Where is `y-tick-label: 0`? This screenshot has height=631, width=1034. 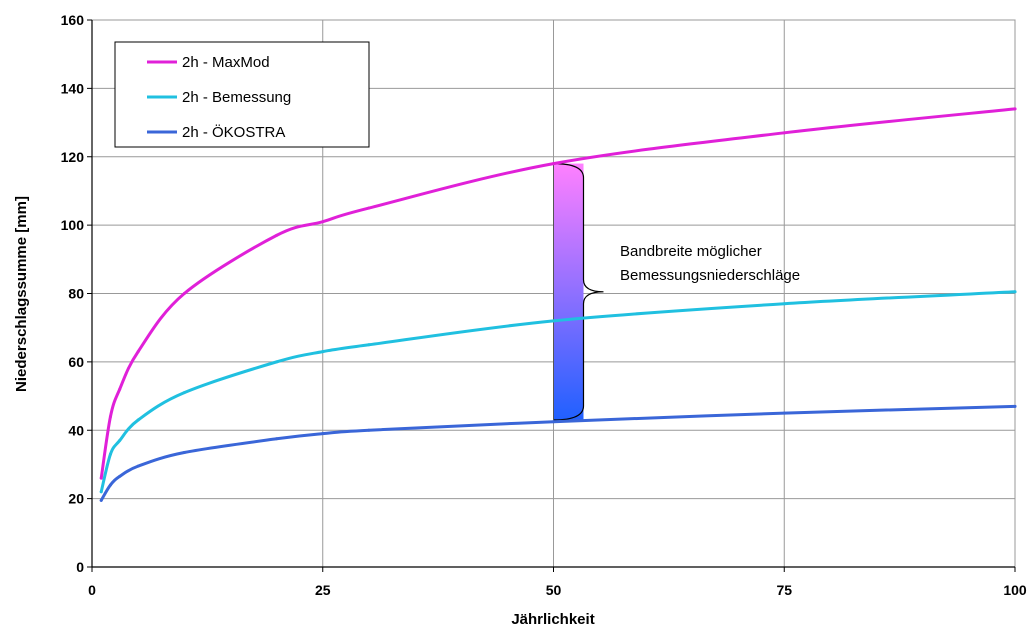 y-tick-label: 0 is located at coordinates (80, 567).